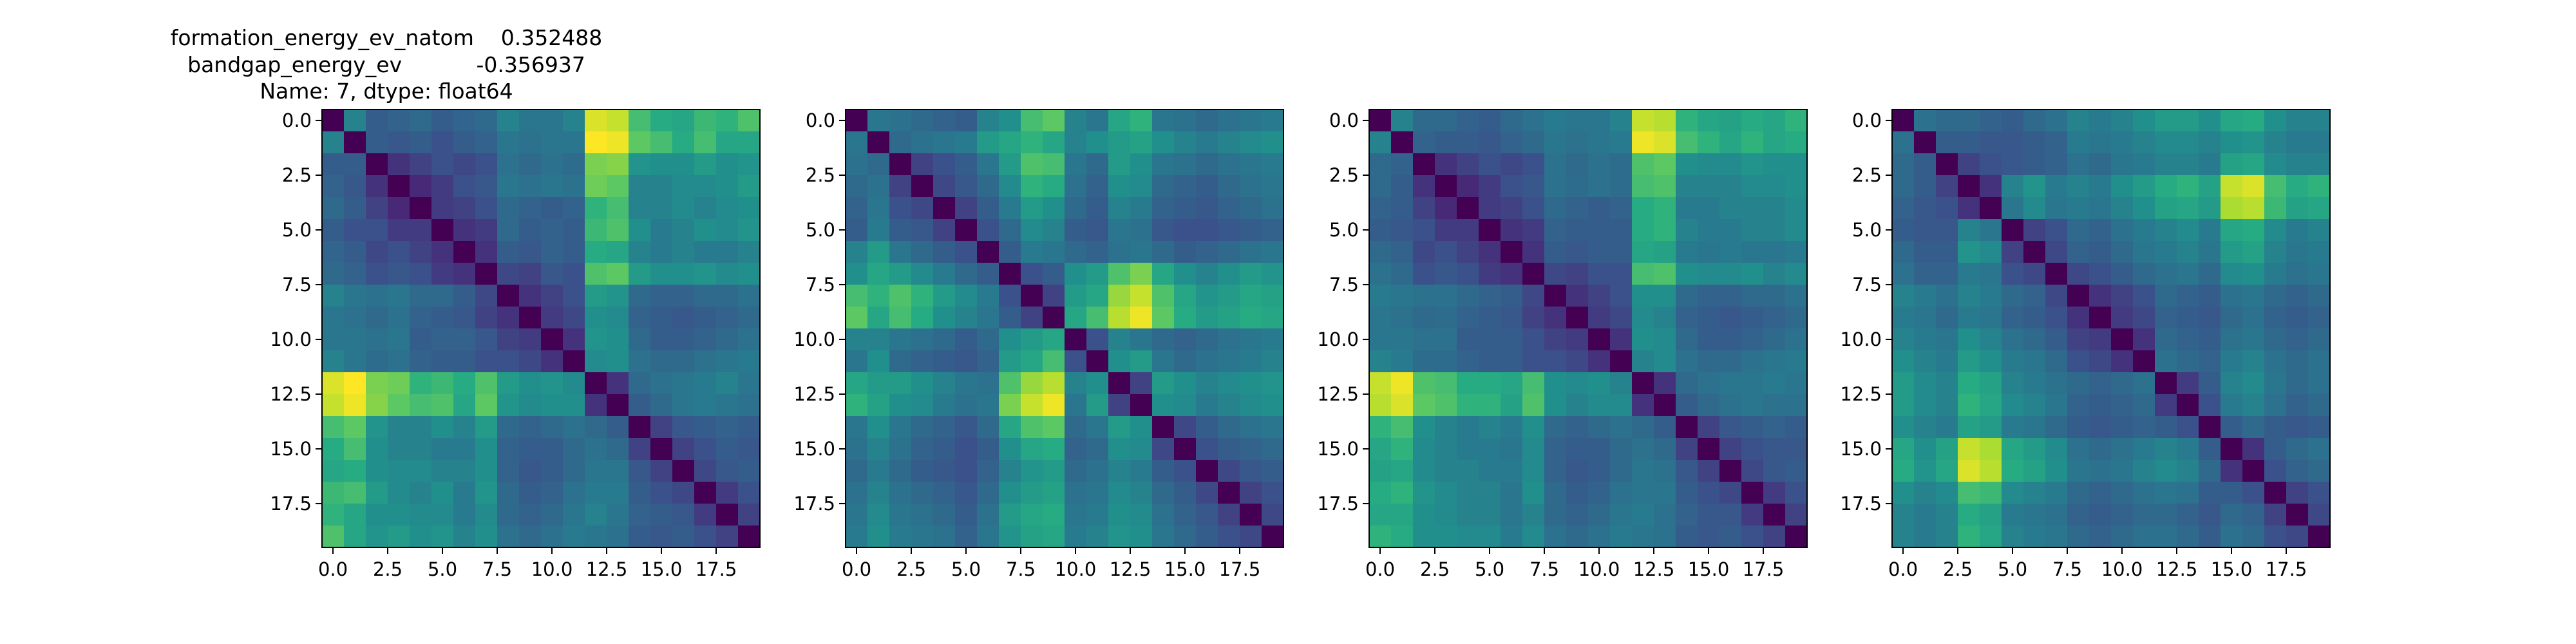 The width and height of the screenshot is (2576, 644). I want to click on y-tick-label: 10.0, so click(1861, 339).